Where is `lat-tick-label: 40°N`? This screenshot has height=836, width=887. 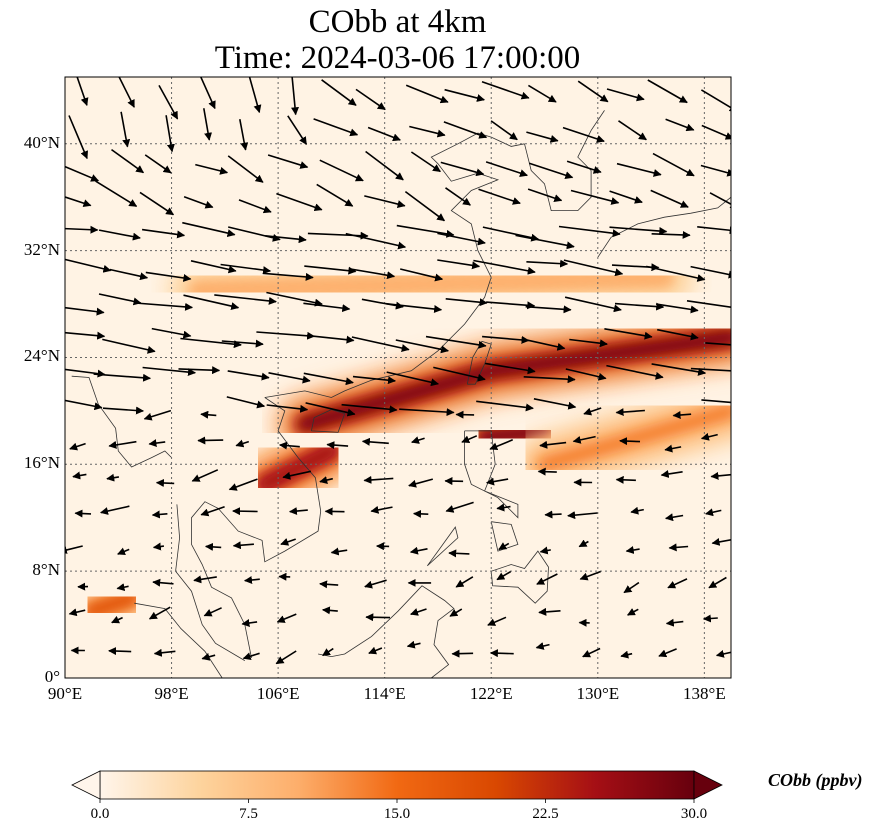
lat-tick-label: 40°N is located at coordinates (41, 142).